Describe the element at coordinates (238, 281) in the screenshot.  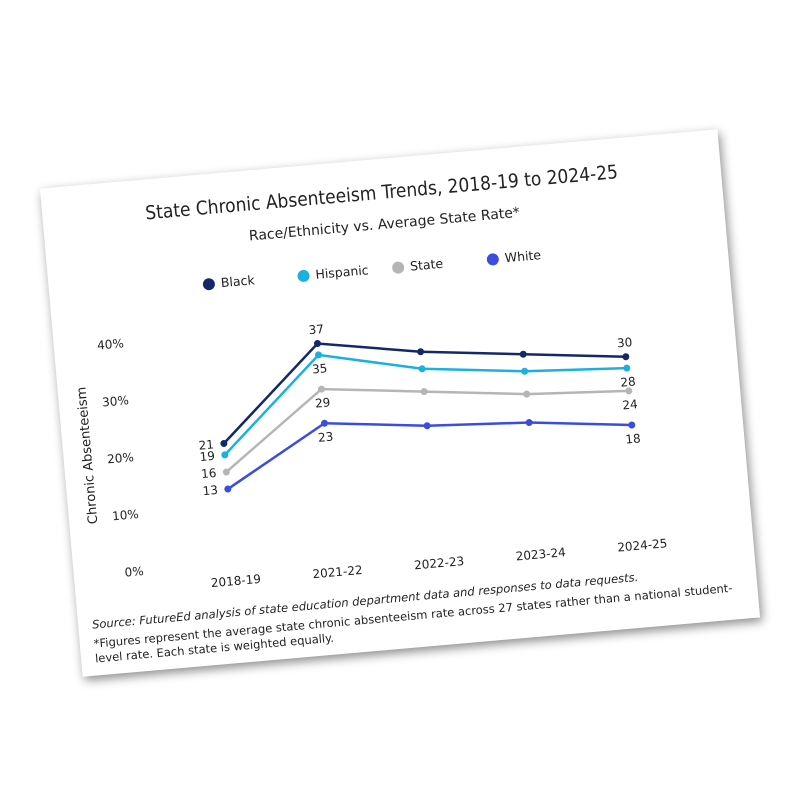
I see `legend-label: Black` at that location.